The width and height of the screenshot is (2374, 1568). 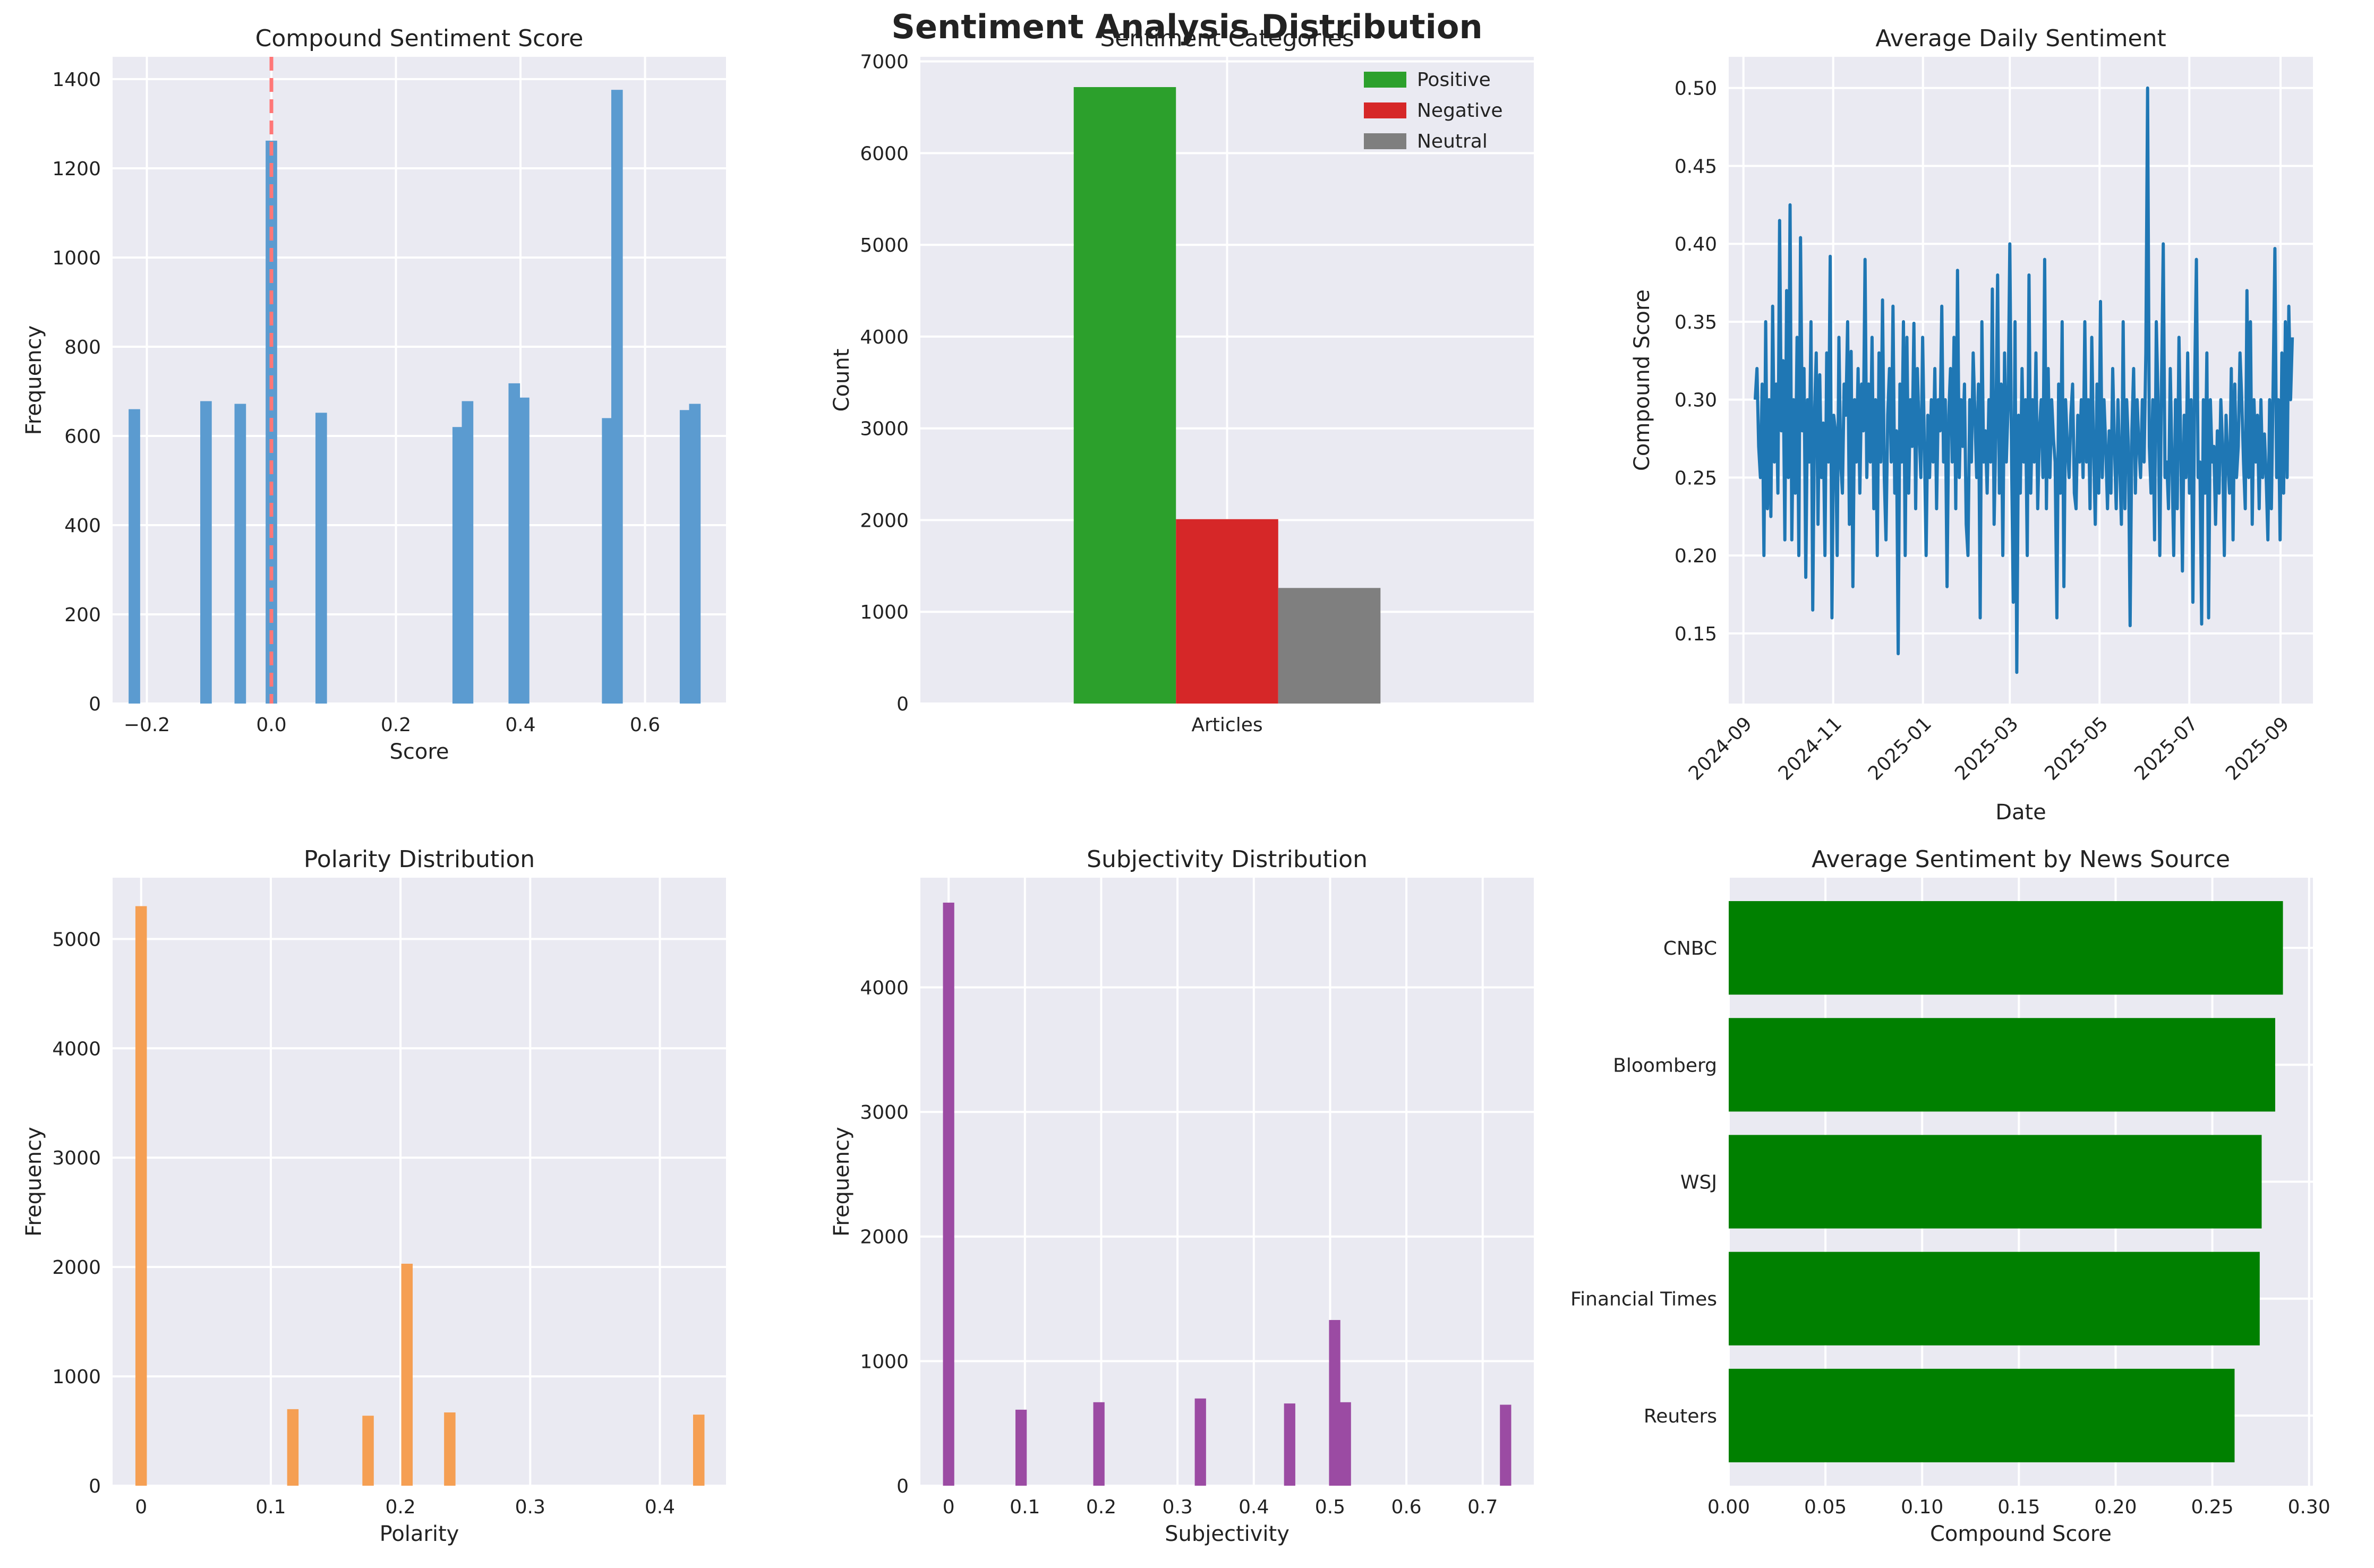 What do you see at coordinates (1482, 1507) in the screenshot?
I see `x-tick-label: 0.7` at bounding box center [1482, 1507].